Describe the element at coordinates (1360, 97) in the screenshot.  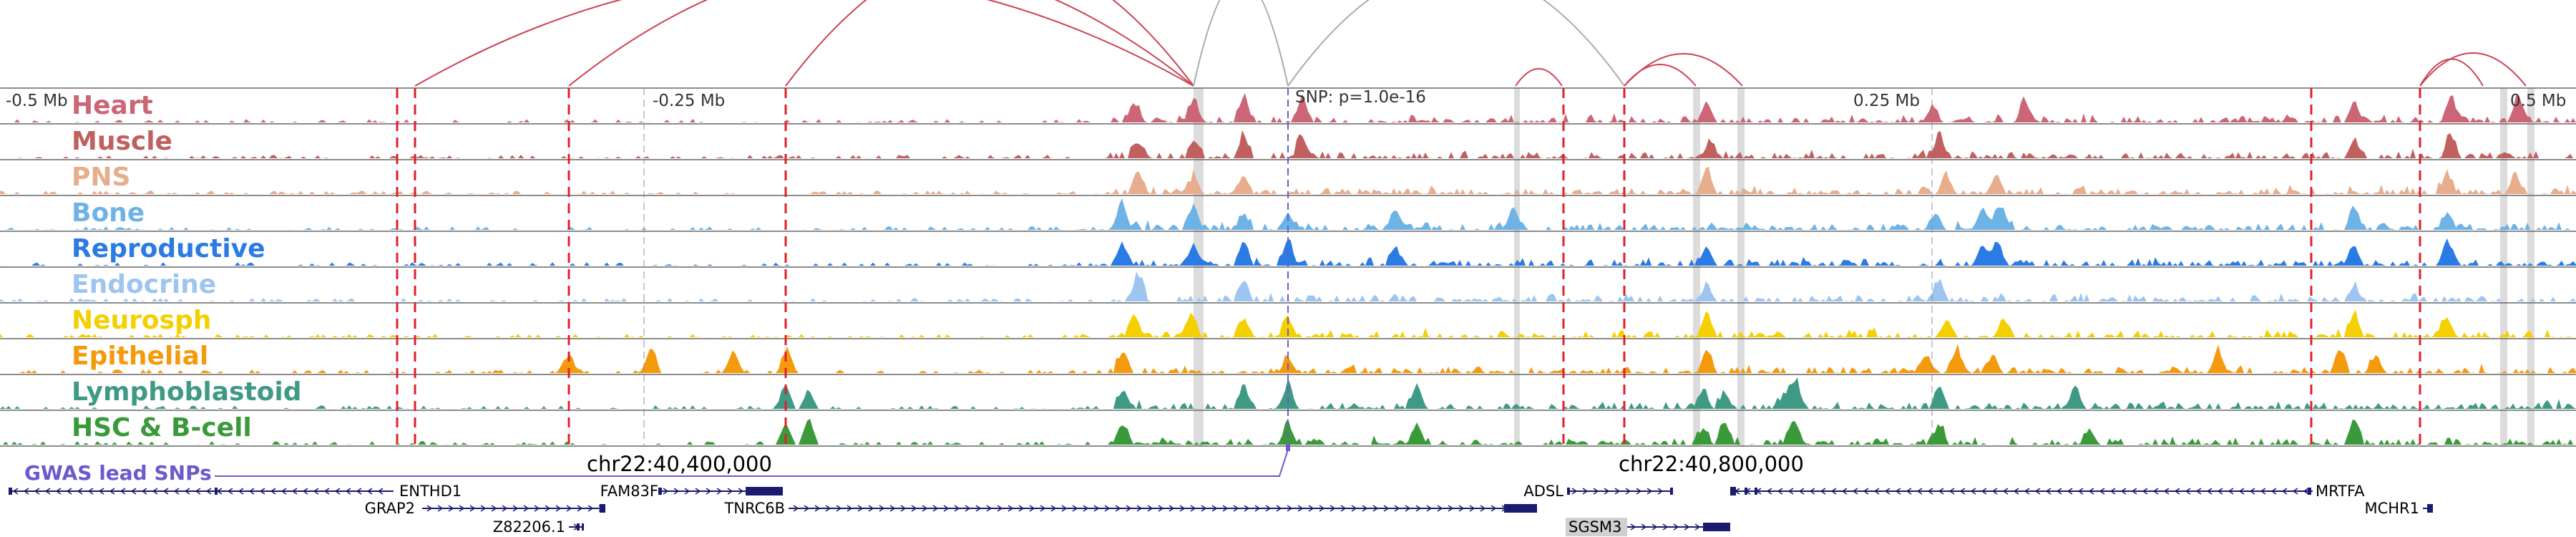
I see `snp-label: SNP: p=1.0e-16` at that location.